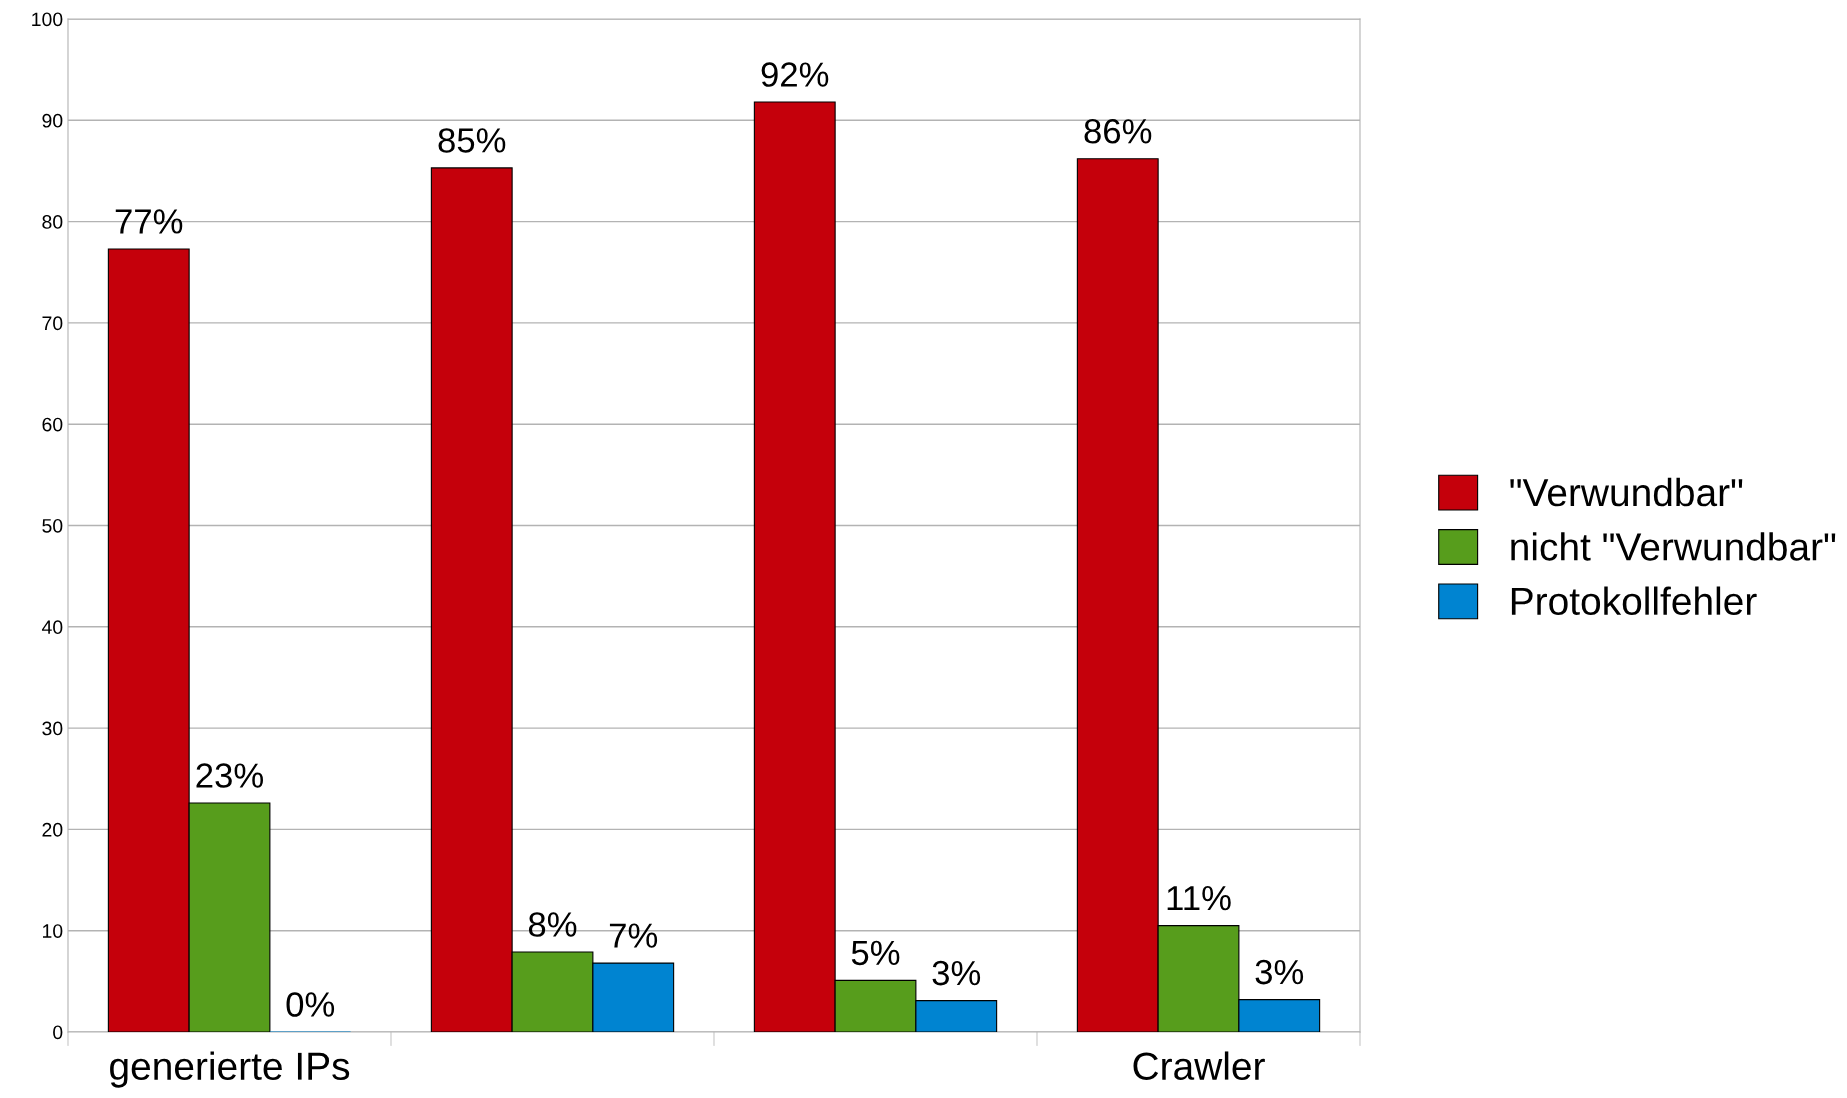 This screenshot has height=1098, width=1847. What do you see at coordinates (52, 323) in the screenshot?
I see `y-tick-label: 70` at bounding box center [52, 323].